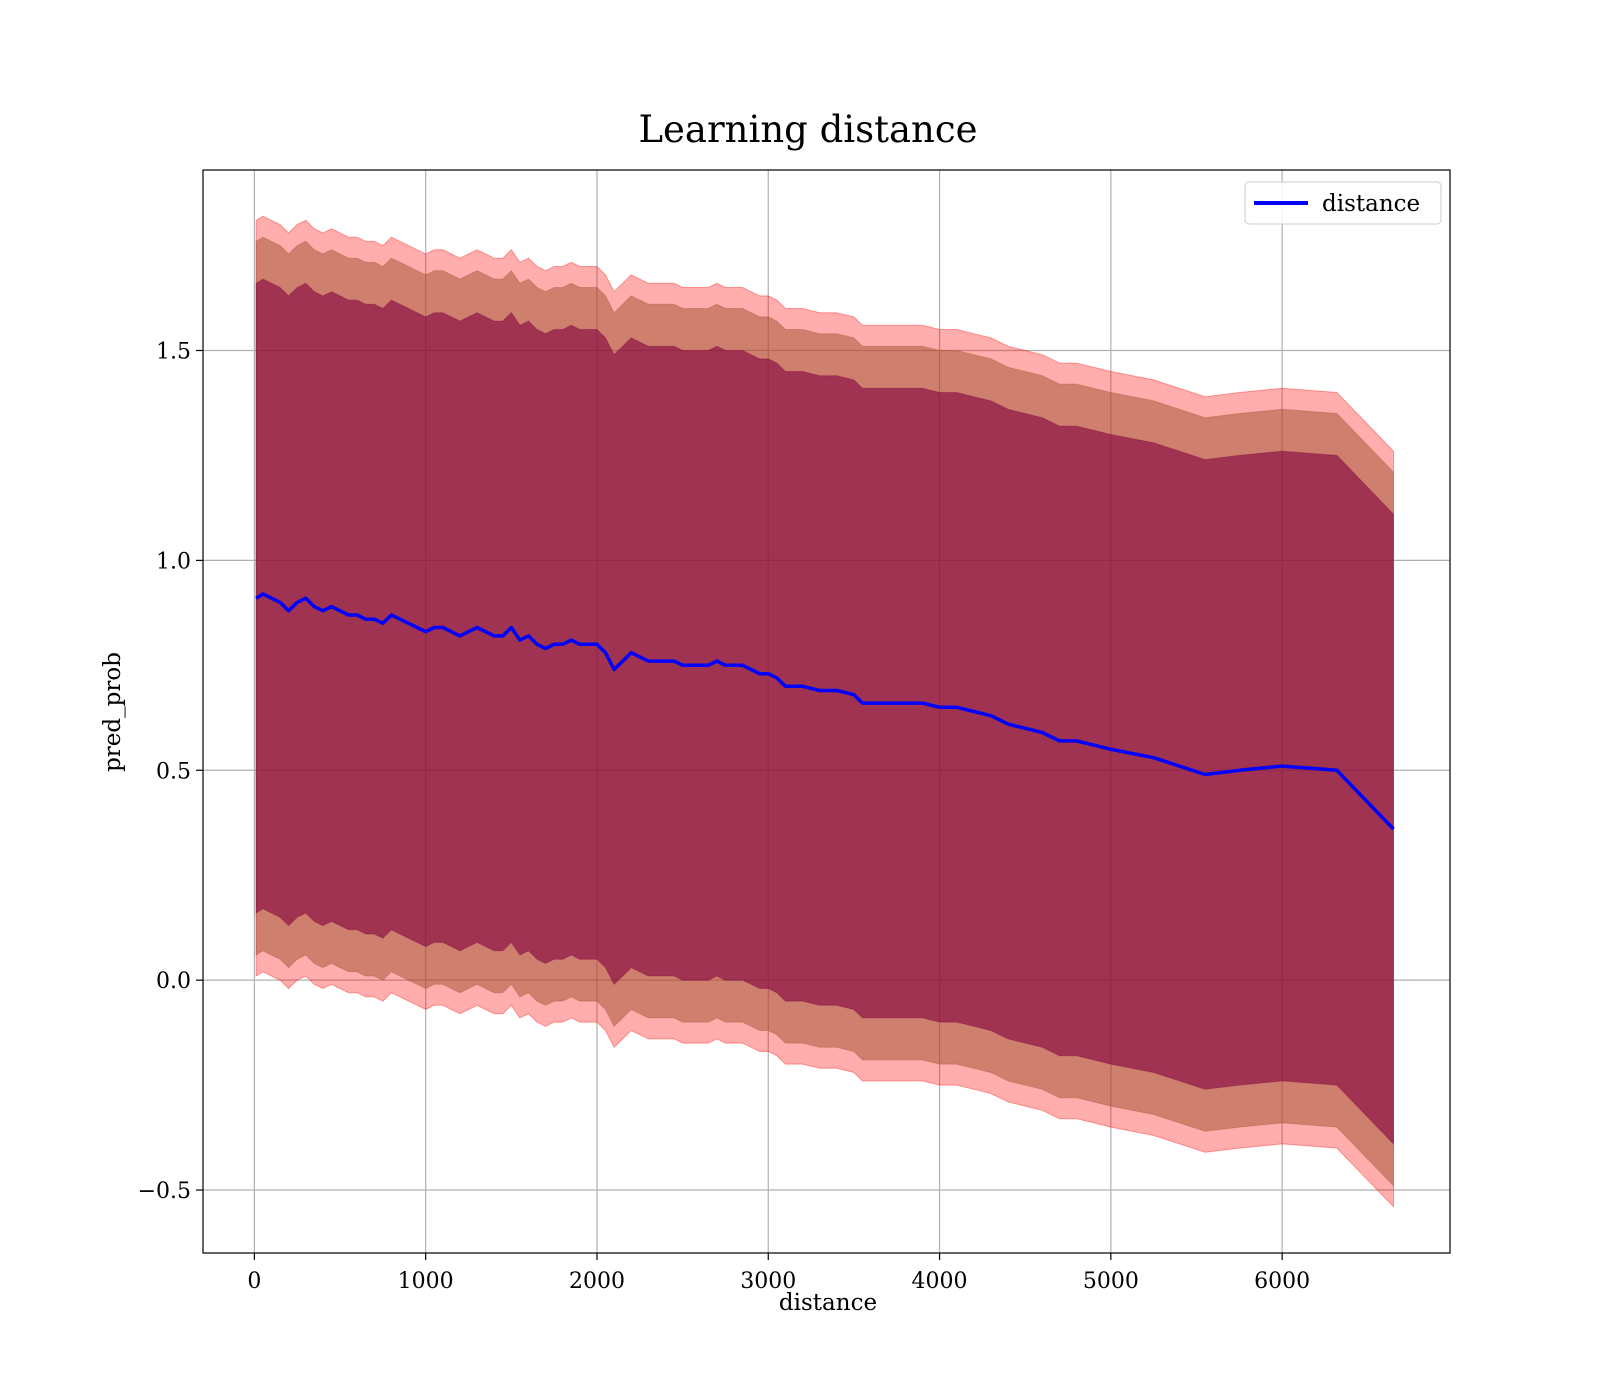  I want to click on x-tick-label: 1000, so click(426, 1281).